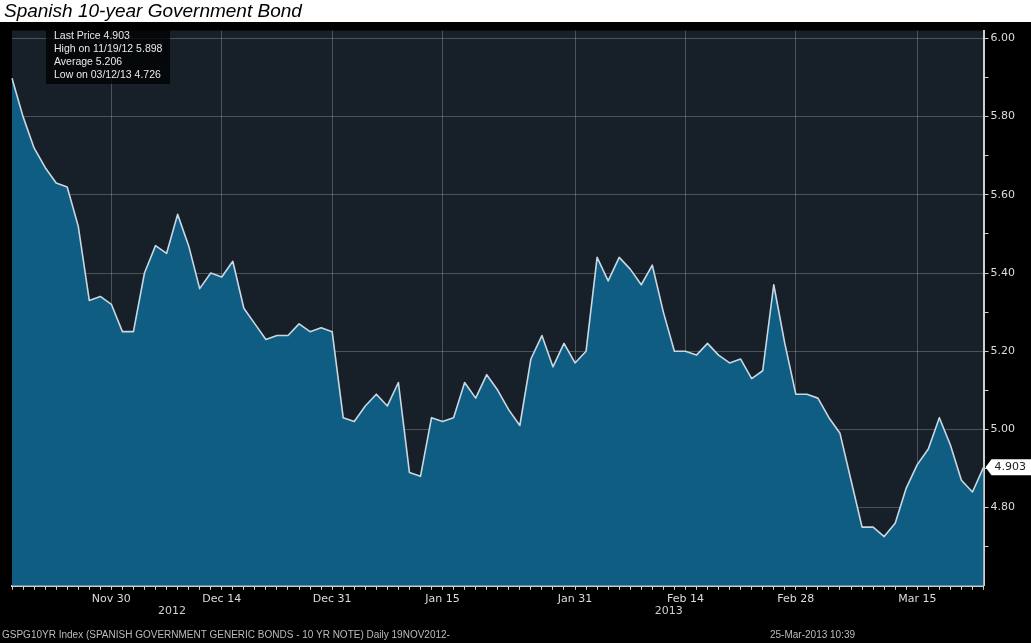  What do you see at coordinates (108, 74) in the screenshot?
I see `annotation: Low on 03/12/13 4.726` at bounding box center [108, 74].